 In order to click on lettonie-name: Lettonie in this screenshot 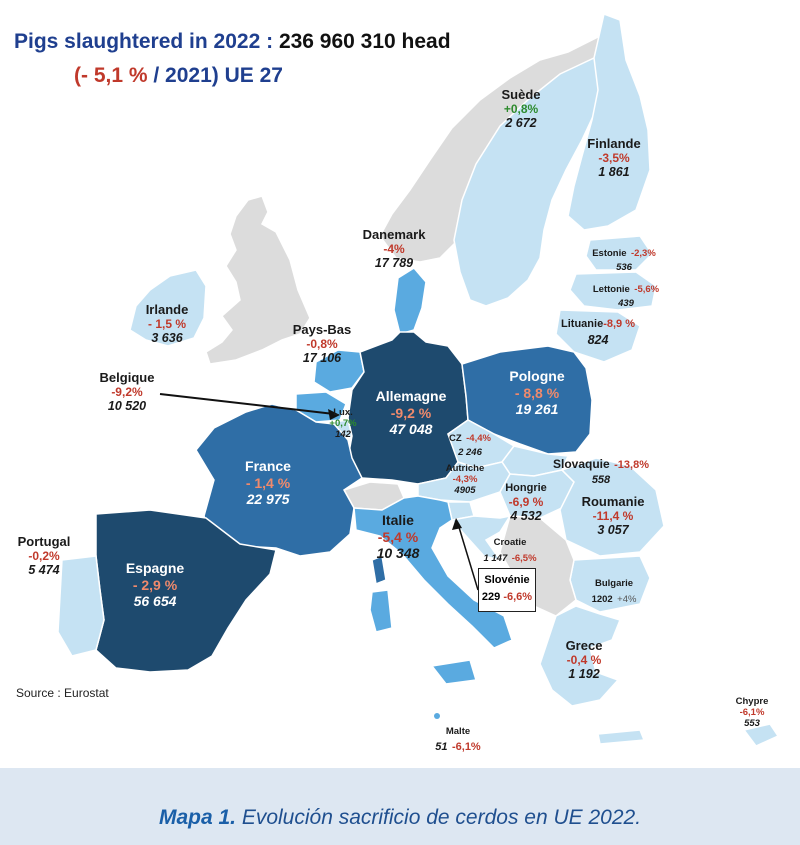, I will do `click(611, 289)`.